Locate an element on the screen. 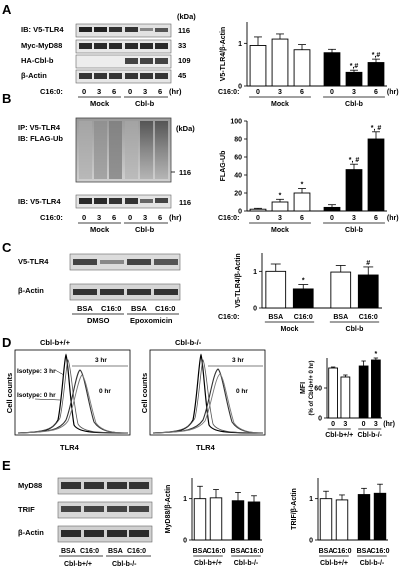 This screenshot has width=402, height=572. y-axis-label: FLAG-Ub is located at coordinates (223, 166).